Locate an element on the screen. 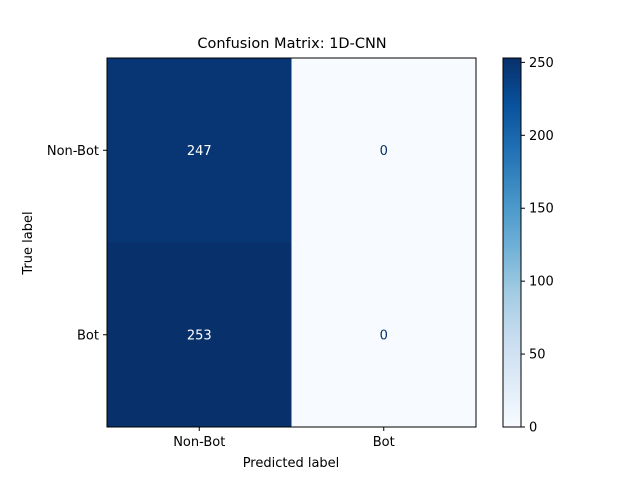 The image size is (640, 480). y-tick-label: Bot is located at coordinates (88, 335).